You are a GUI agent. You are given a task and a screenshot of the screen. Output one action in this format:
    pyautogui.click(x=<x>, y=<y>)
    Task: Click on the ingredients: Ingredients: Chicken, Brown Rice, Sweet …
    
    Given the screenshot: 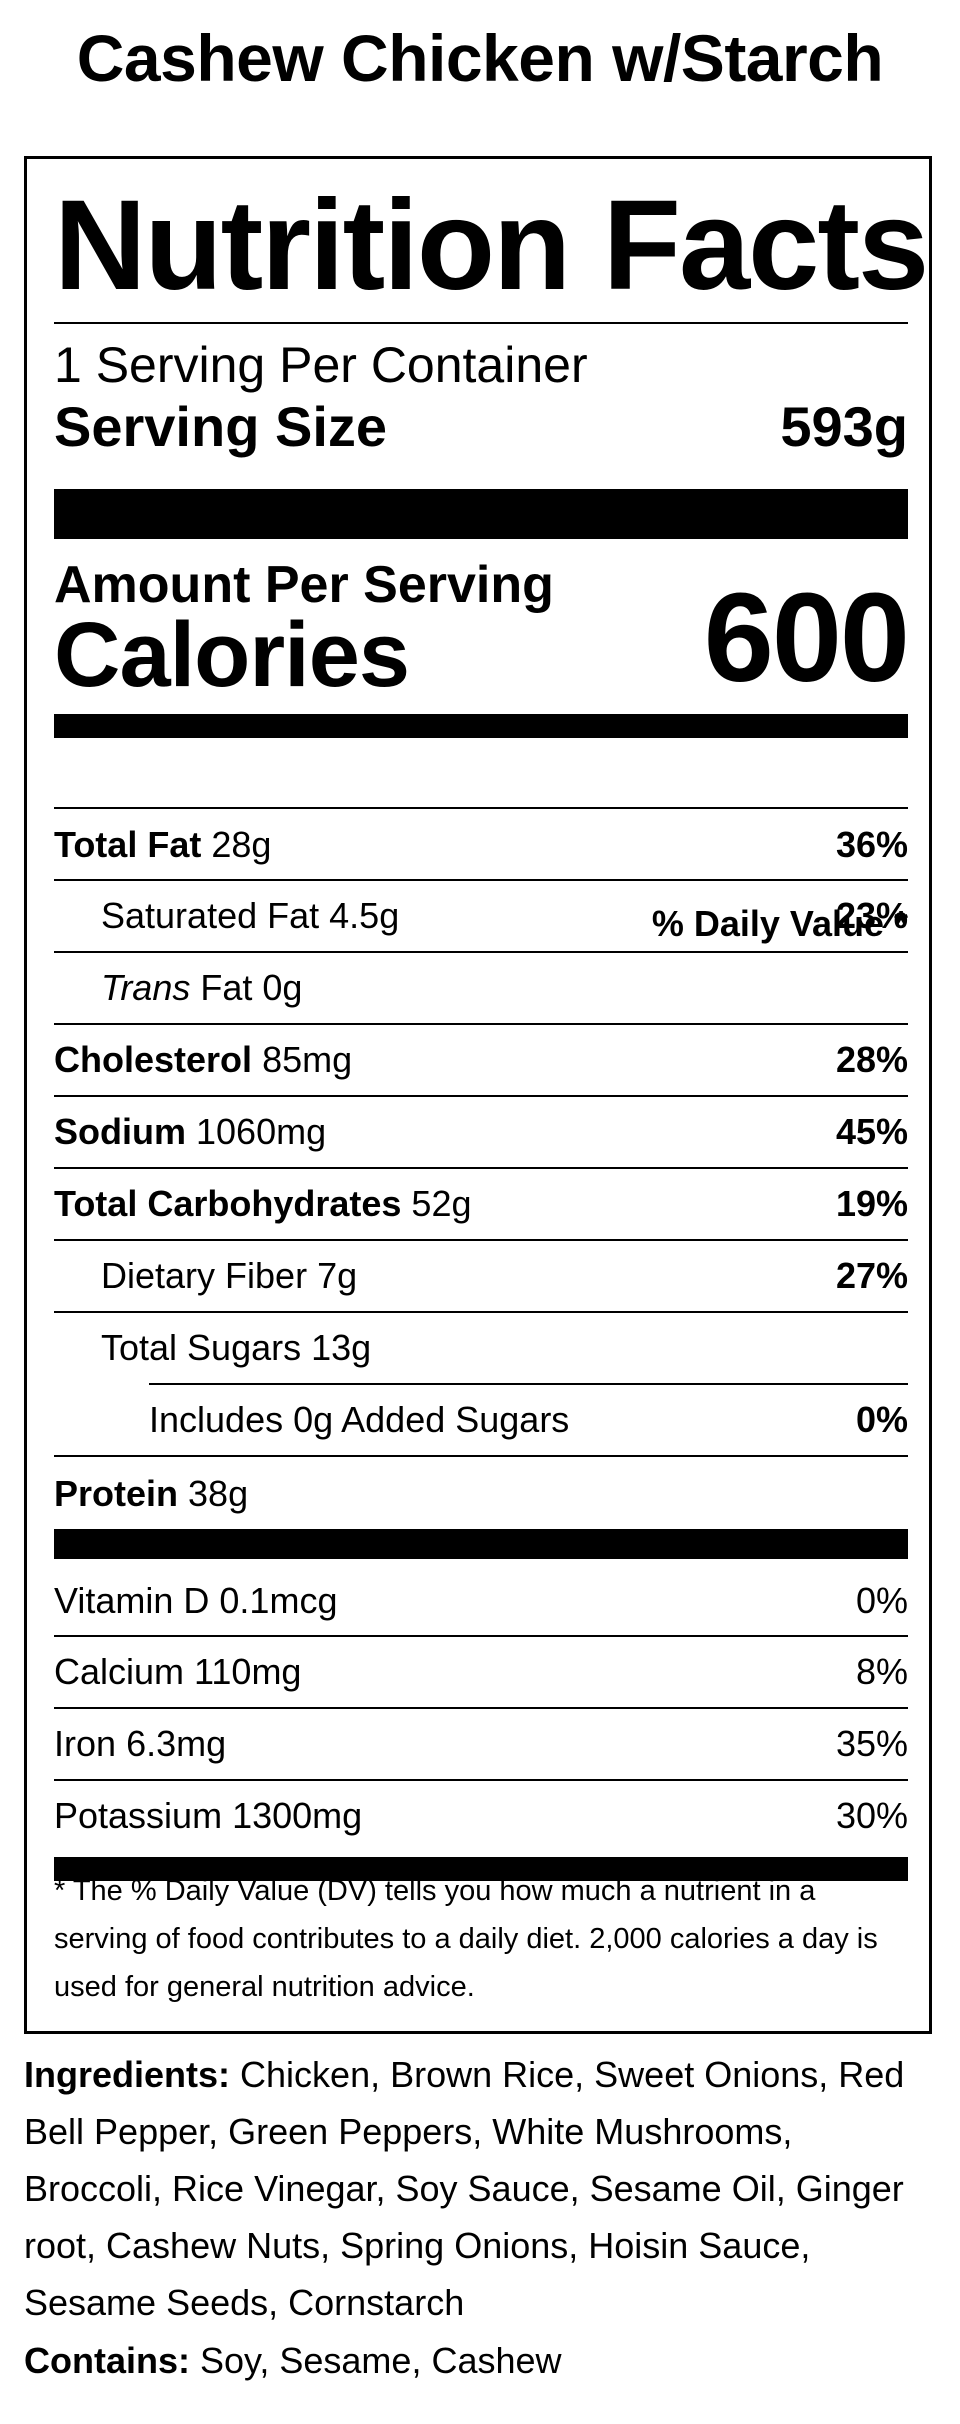 What is the action you would take?
    pyautogui.click(x=480, y=2188)
    